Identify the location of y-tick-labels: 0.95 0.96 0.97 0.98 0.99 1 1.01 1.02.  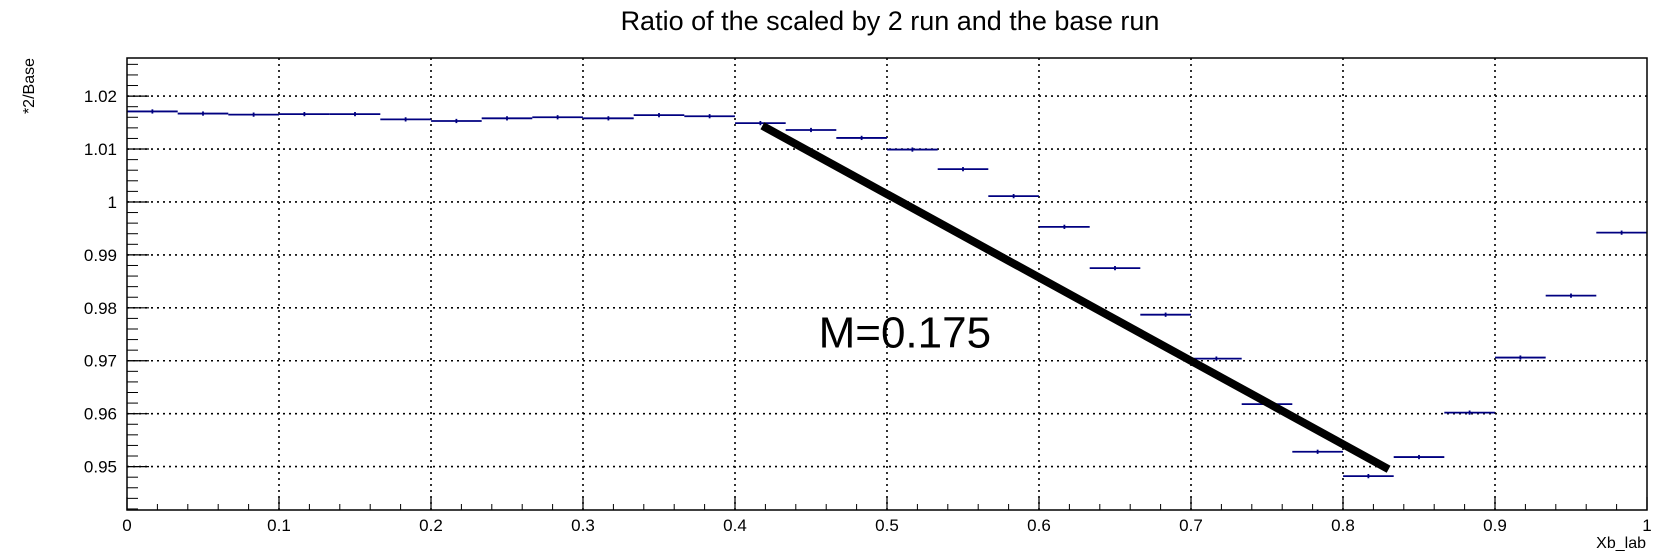
(100, 281).